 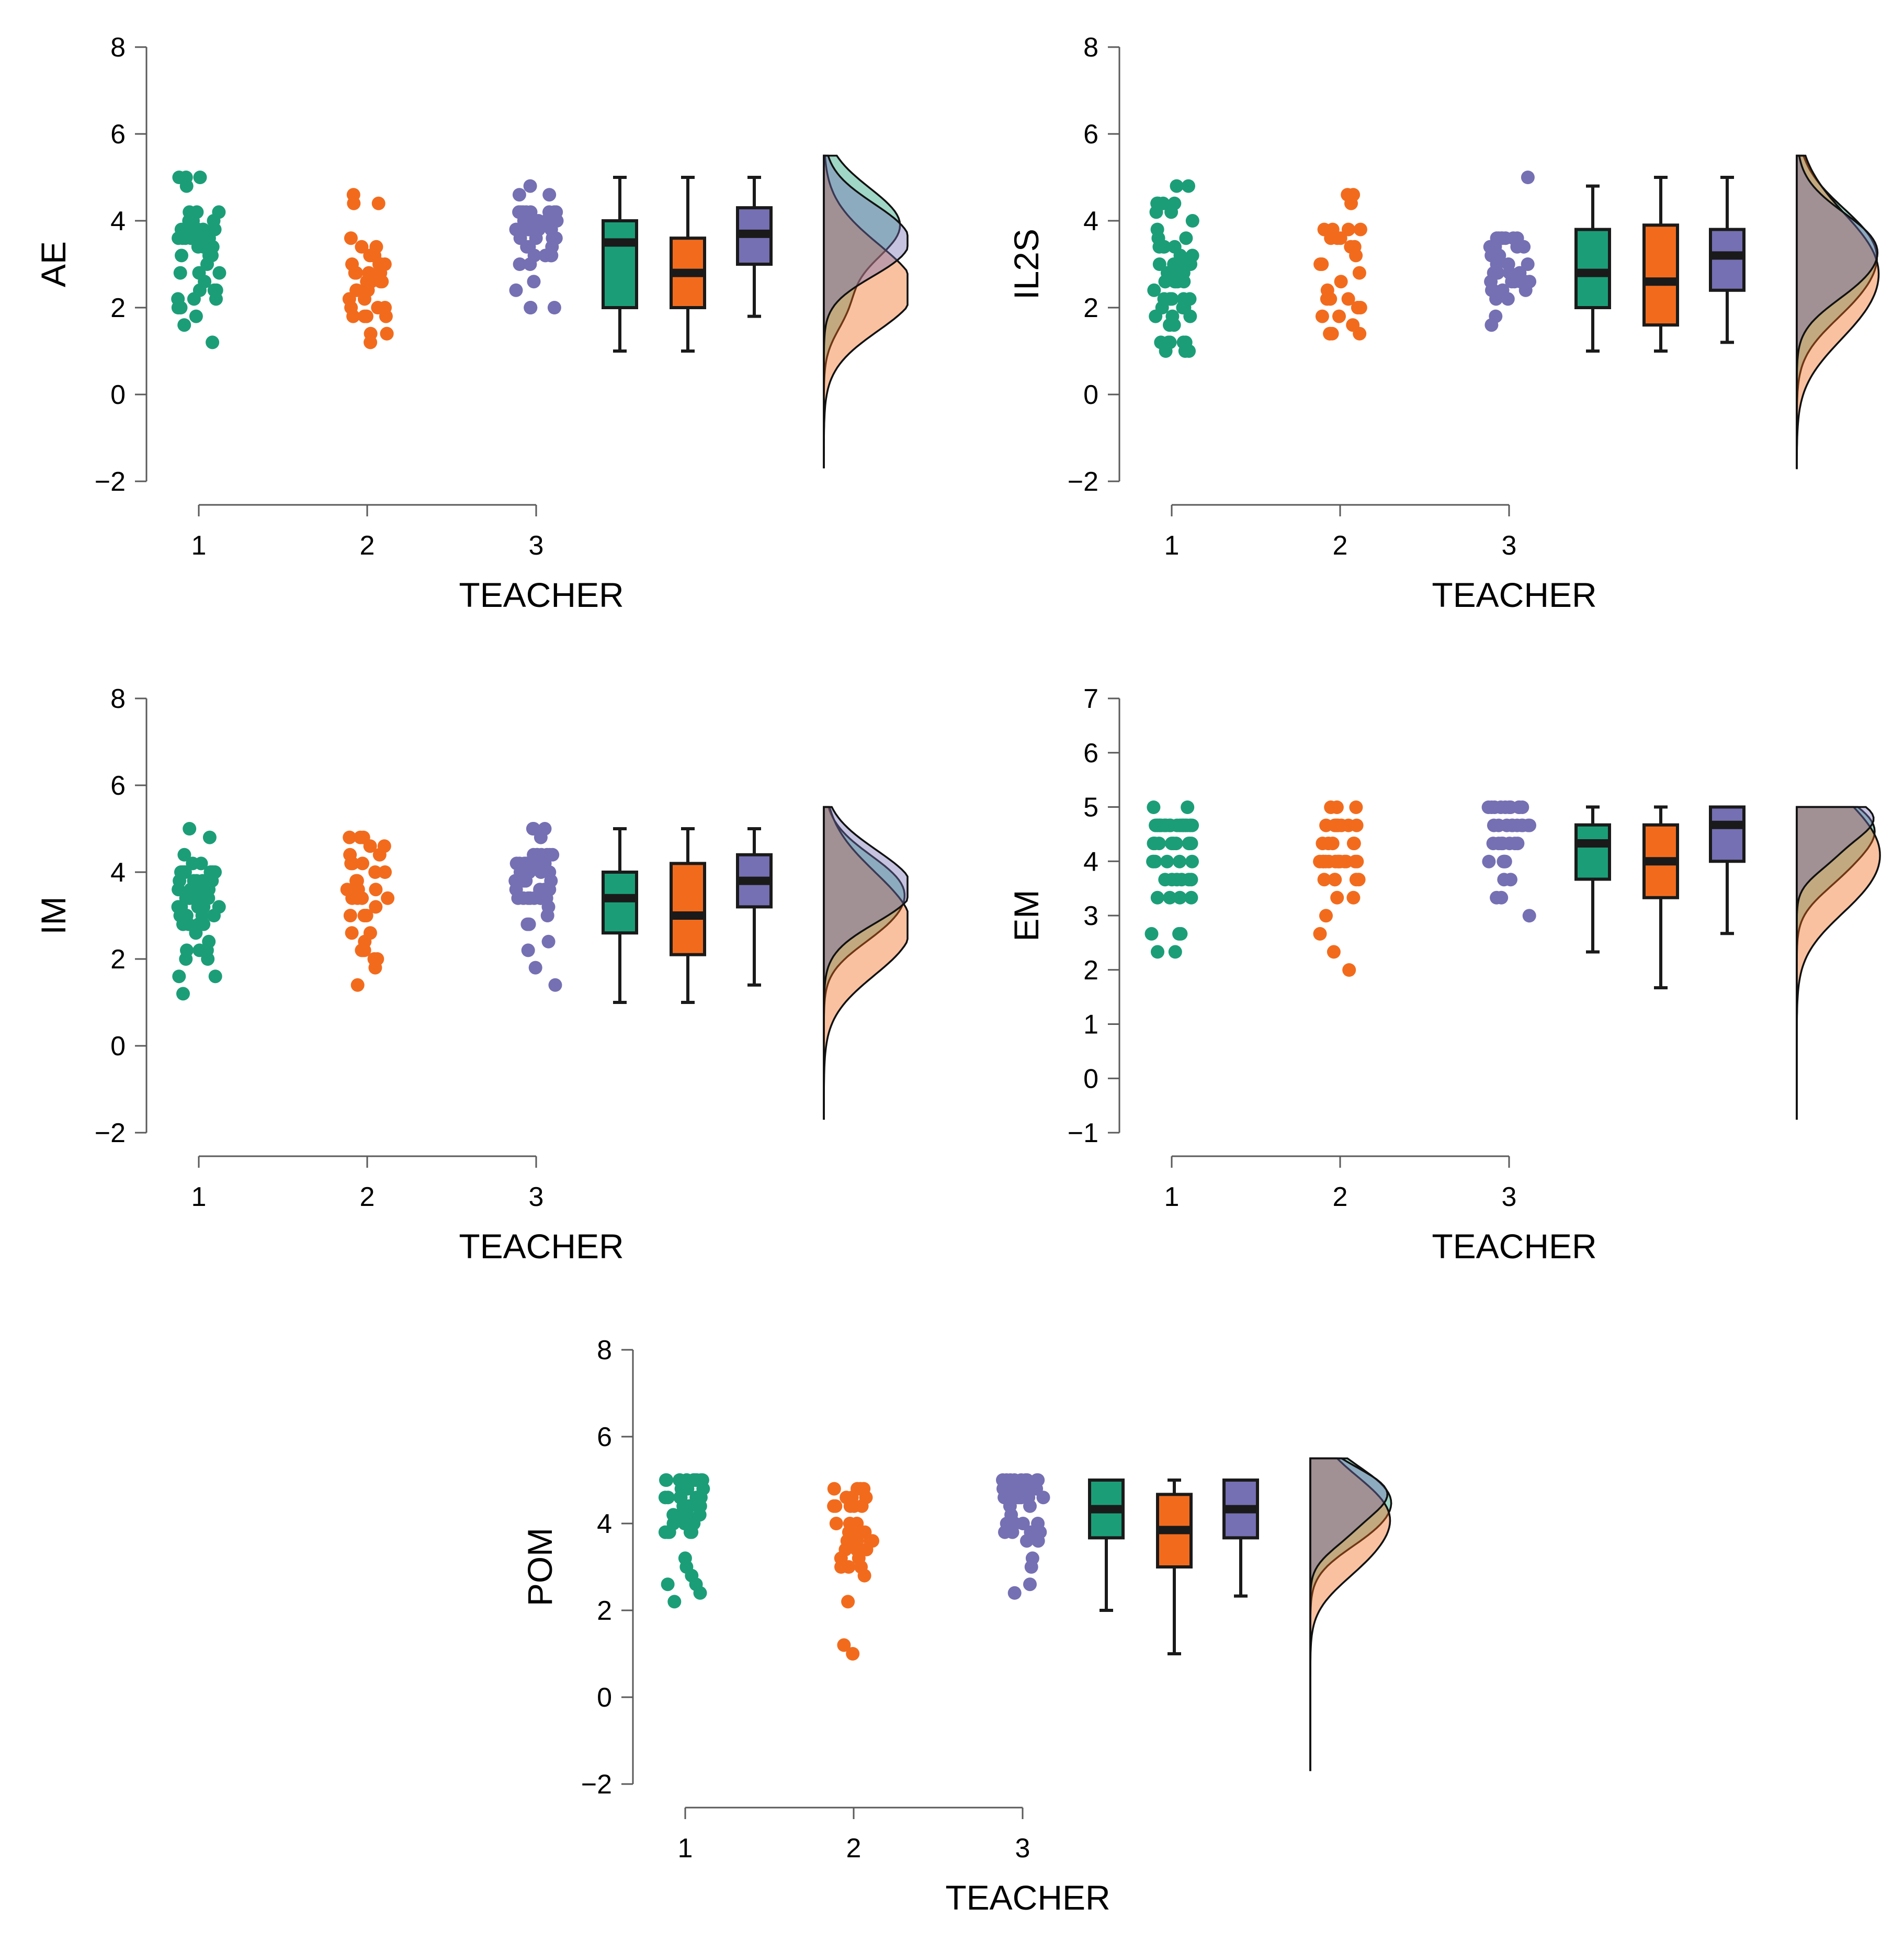 What do you see at coordinates (1026, 264) in the screenshot?
I see `y-axis-title: IL2S` at bounding box center [1026, 264].